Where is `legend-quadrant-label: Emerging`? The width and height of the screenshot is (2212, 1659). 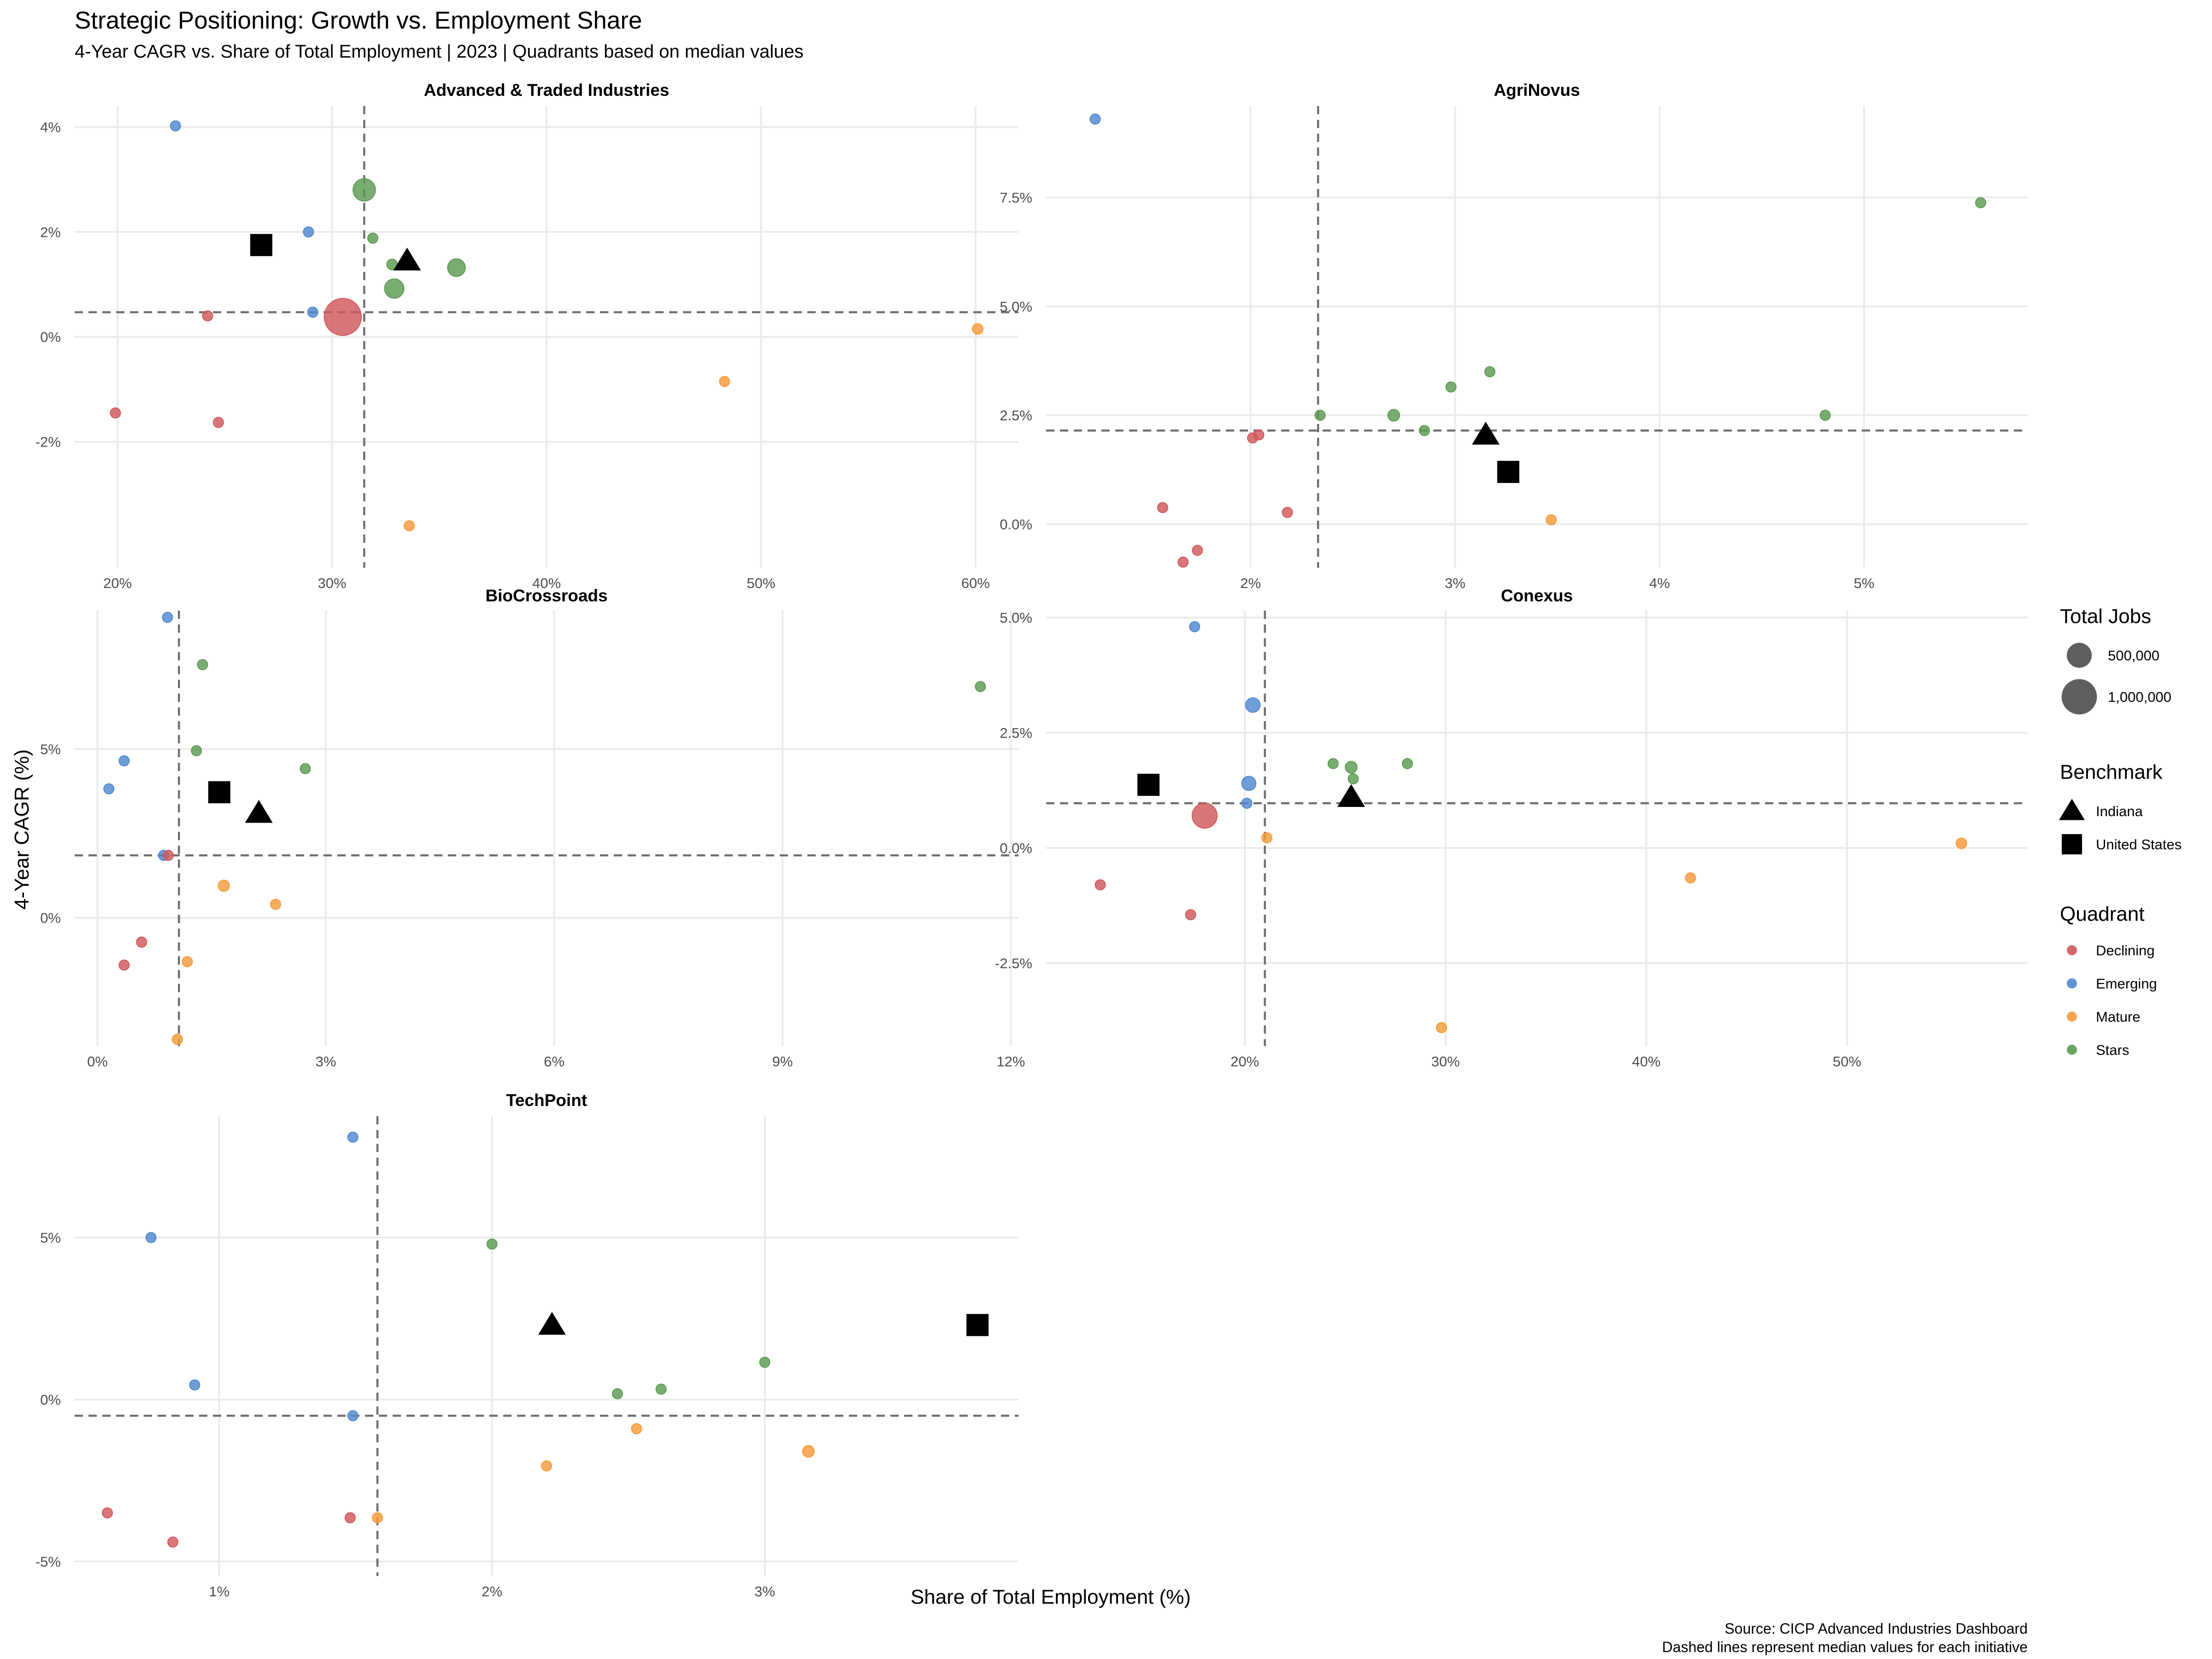
legend-quadrant-label: Emerging is located at coordinates (2126, 984).